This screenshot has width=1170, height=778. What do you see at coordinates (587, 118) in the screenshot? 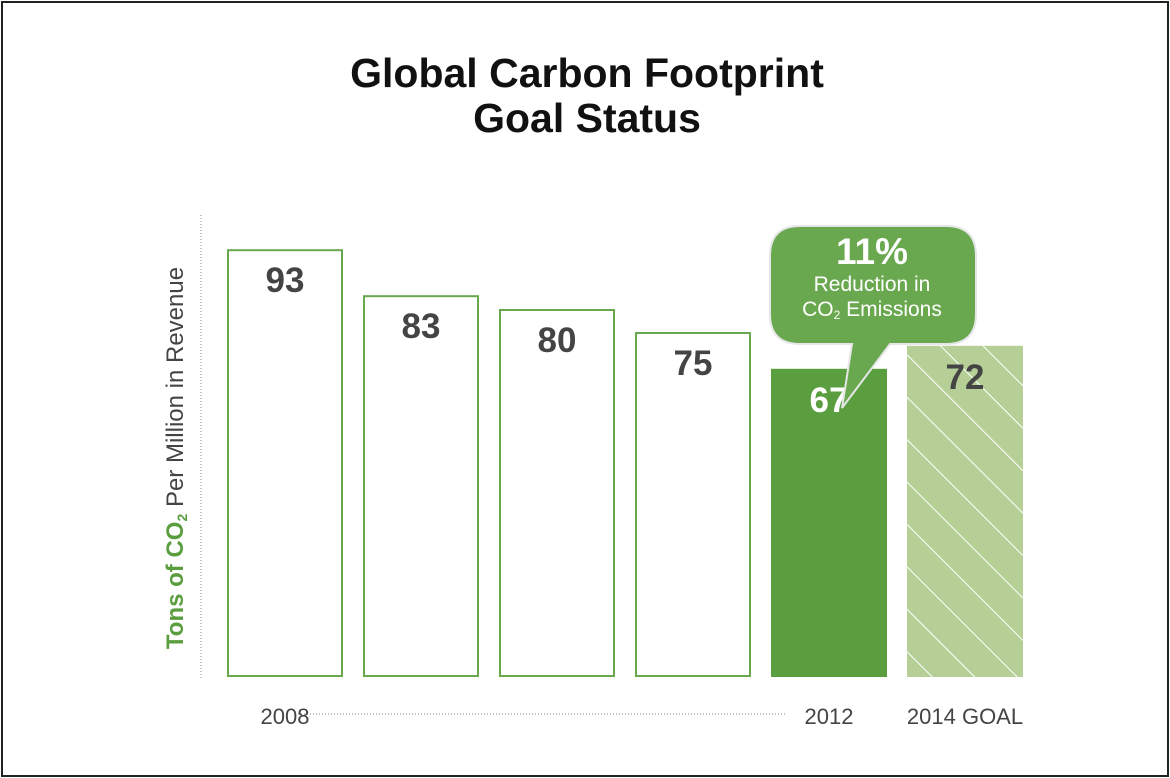
I see `chart-title-line-2: Goal Status` at bounding box center [587, 118].